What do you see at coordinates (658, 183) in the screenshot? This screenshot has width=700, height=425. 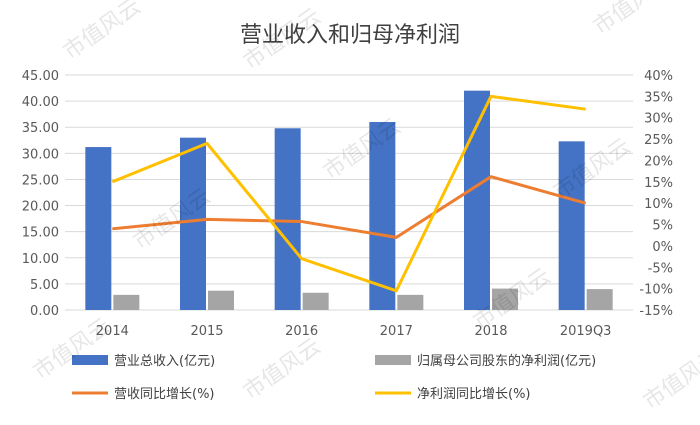 I see `y-right-tick-label: 15%` at bounding box center [658, 183].